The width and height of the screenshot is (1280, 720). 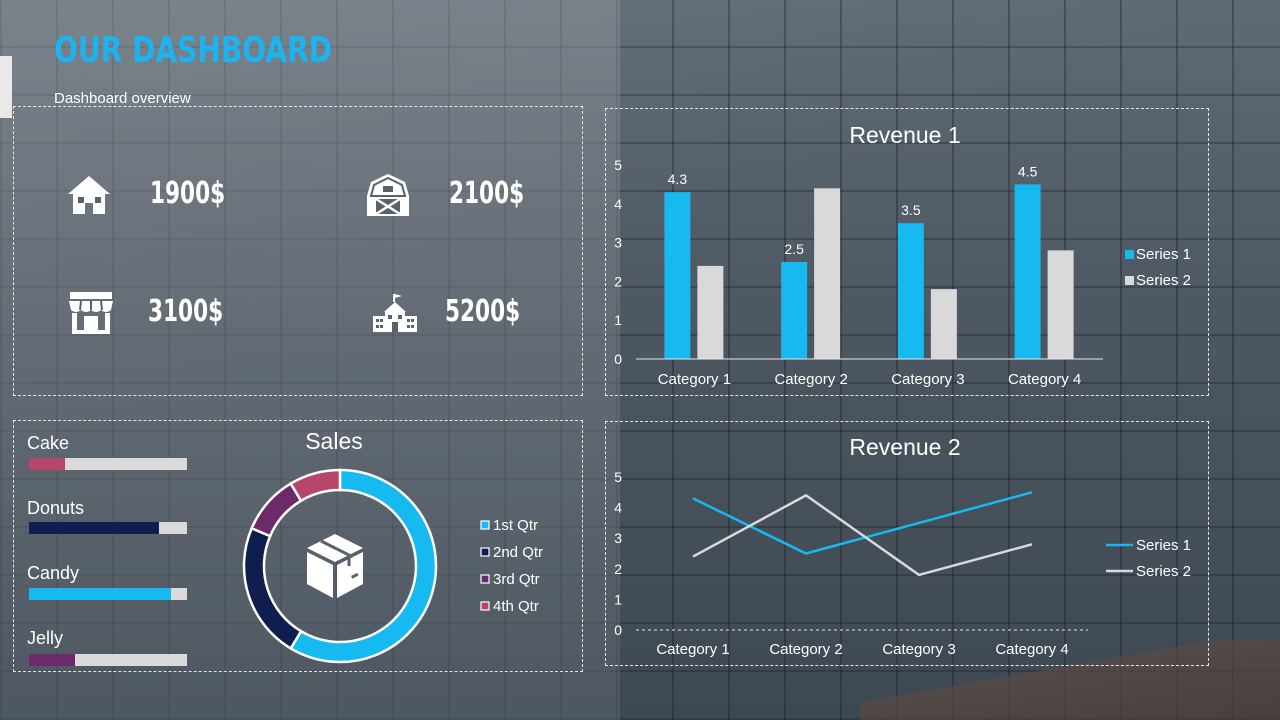 I want to click on revenue2-y-tick-1: 1, so click(x=618, y=599).